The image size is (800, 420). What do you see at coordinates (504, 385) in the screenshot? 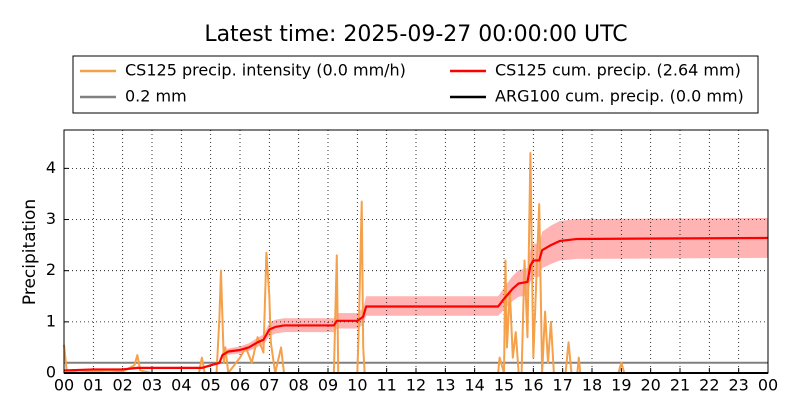
I see `x-tick-label: 15` at bounding box center [504, 385].